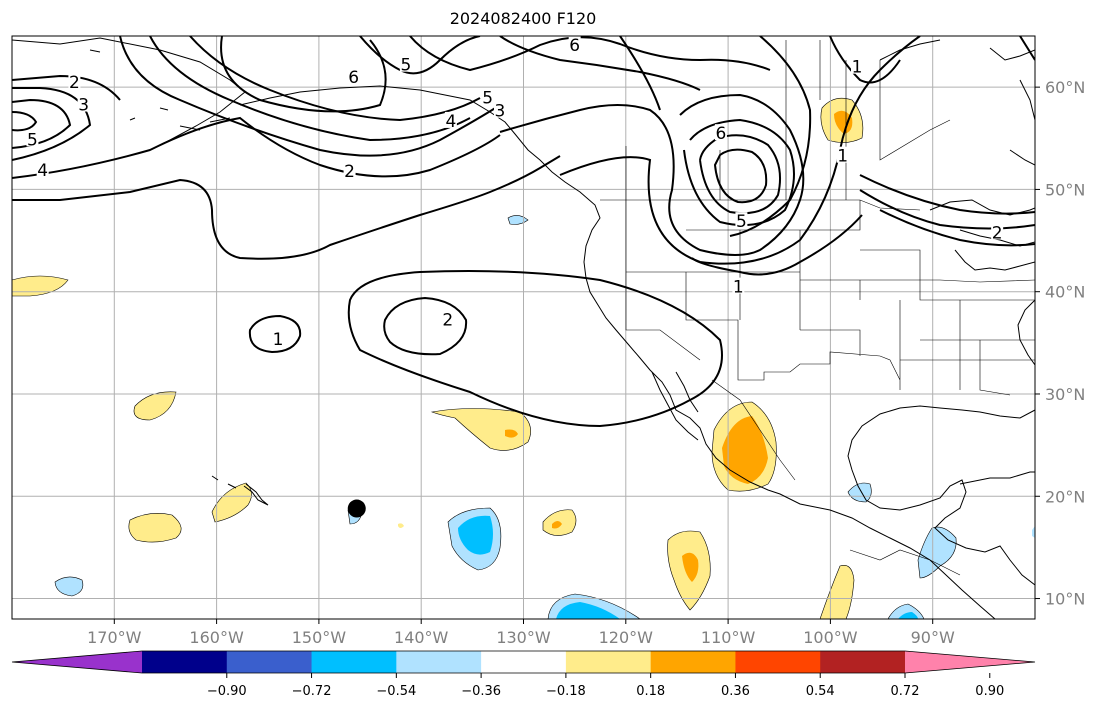 Image resolution: width=1105 pixels, height=712 pixels. What do you see at coordinates (836, 477) in the screenshot?
I see `border` at bounding box center [836, 477].